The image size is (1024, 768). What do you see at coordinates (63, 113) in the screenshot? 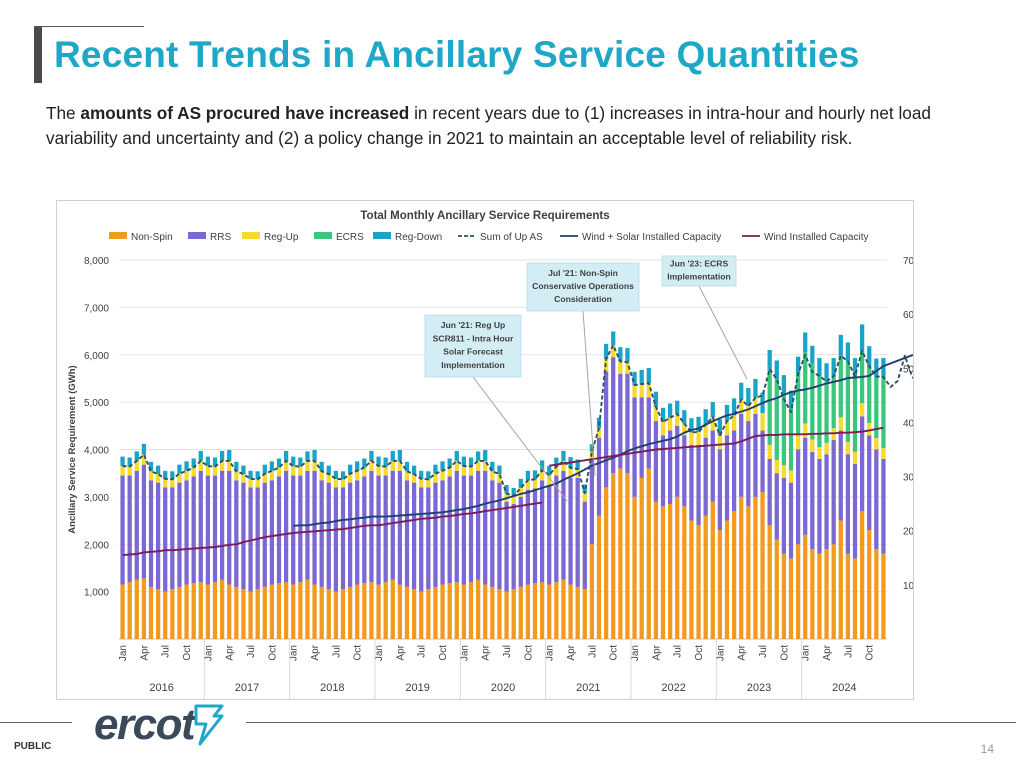
I see `intro-prefix: The` at bounding box center [63, 113].